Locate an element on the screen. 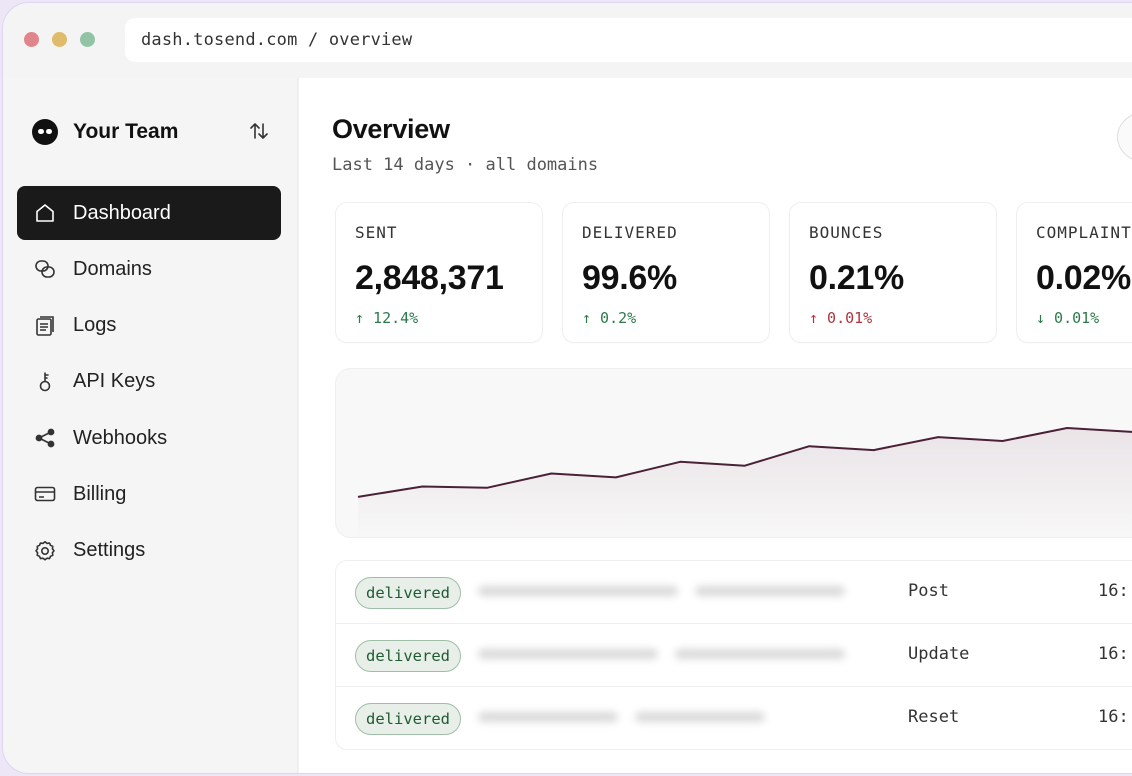 The height and width of the screenshot is (776, 1132). log-row: delivered Update 16: is located at coordinates (734, 655).